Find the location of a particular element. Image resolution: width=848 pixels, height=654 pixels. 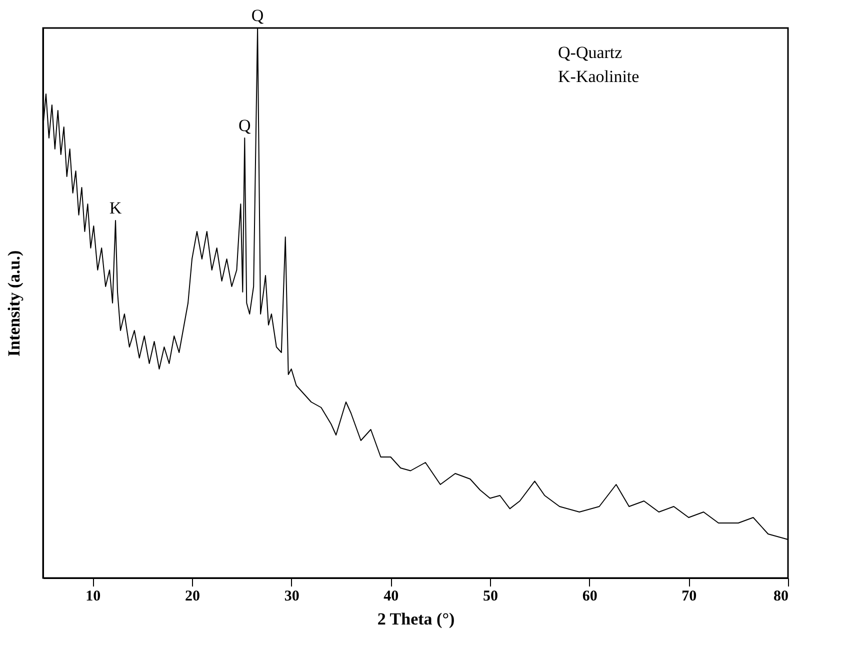

x-tick-label: 50 is located at coordinates (490, 596).